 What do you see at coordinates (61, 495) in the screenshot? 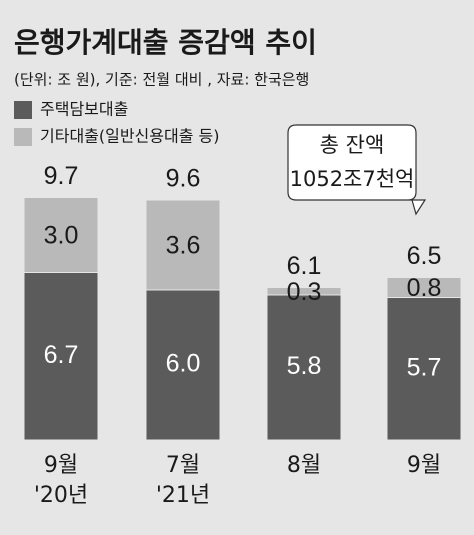
I see `x-tick-label: '20년` at bounding box center [61, 495].